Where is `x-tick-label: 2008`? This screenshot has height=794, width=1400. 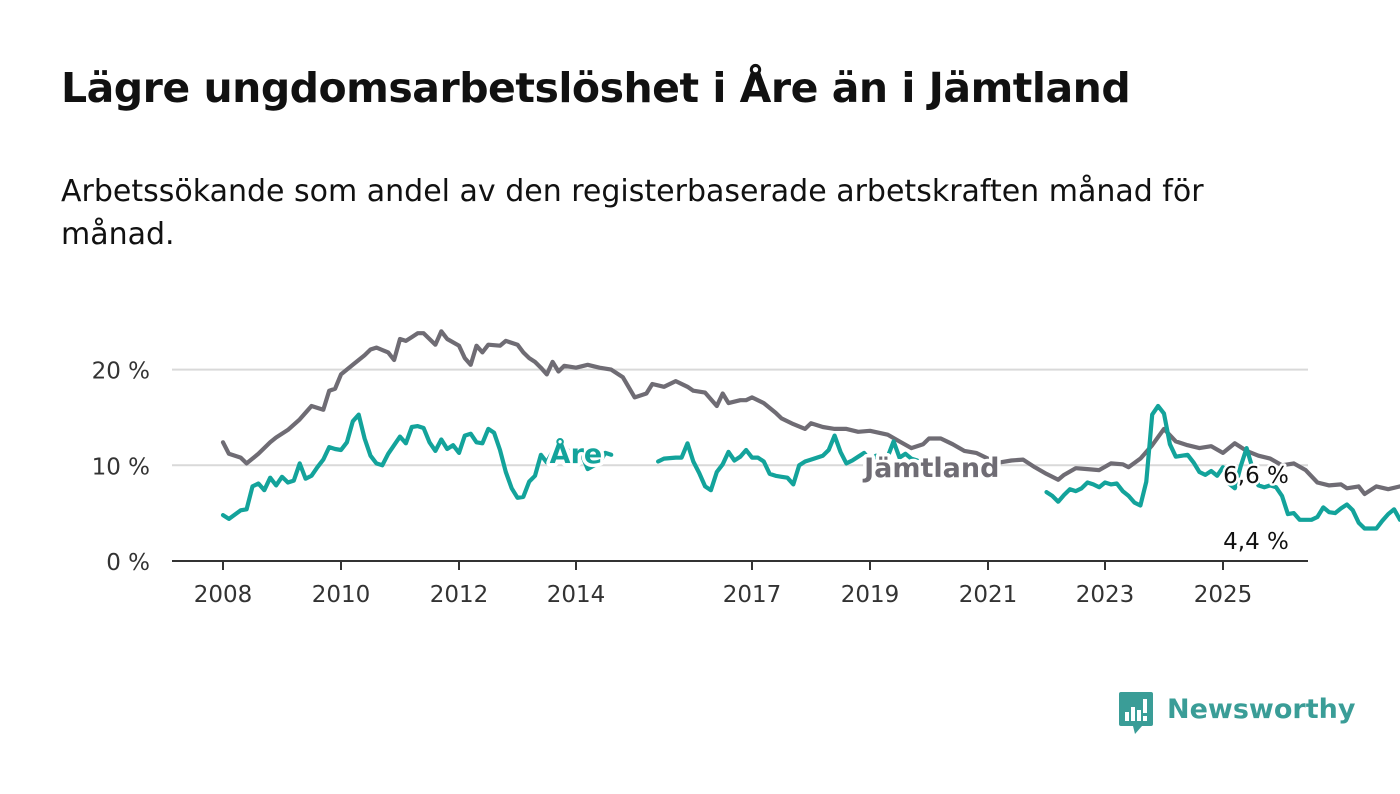 x-tick-label: 2008 is located at coordinates (223, 595).